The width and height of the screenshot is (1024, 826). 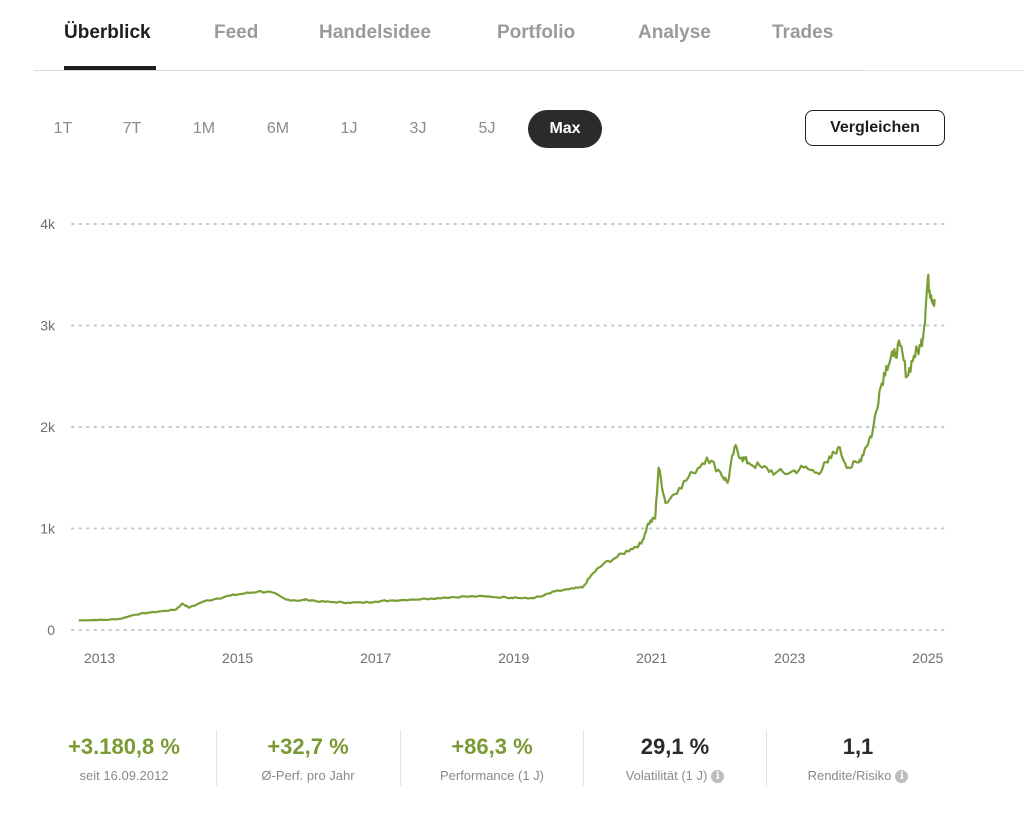 I want to click on y-tick-label: 2k, so click(x=48, y=427).